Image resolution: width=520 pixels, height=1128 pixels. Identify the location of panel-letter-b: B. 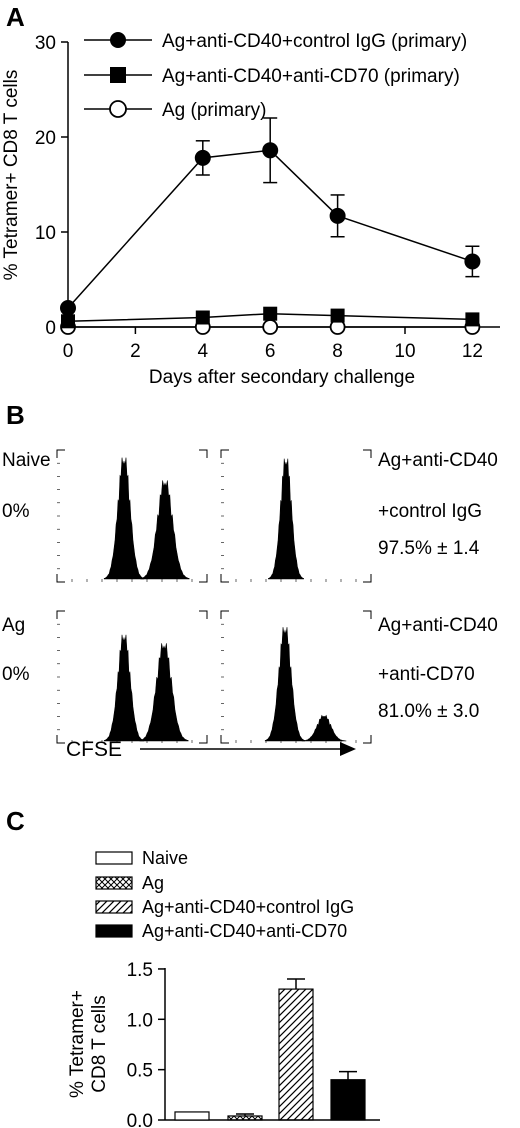
(15, 415).